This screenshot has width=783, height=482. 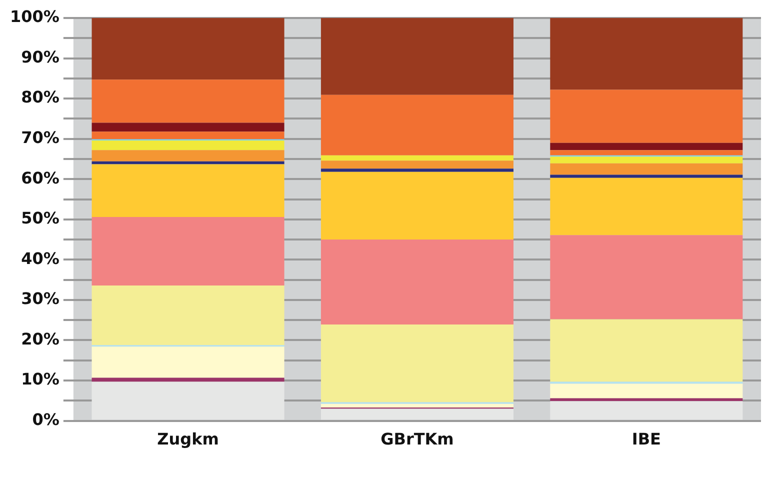 What do you see at coordinates (40, 97) in the screenshot?
I see `y-tick-label: 80%` at bounding box center [40, 97].